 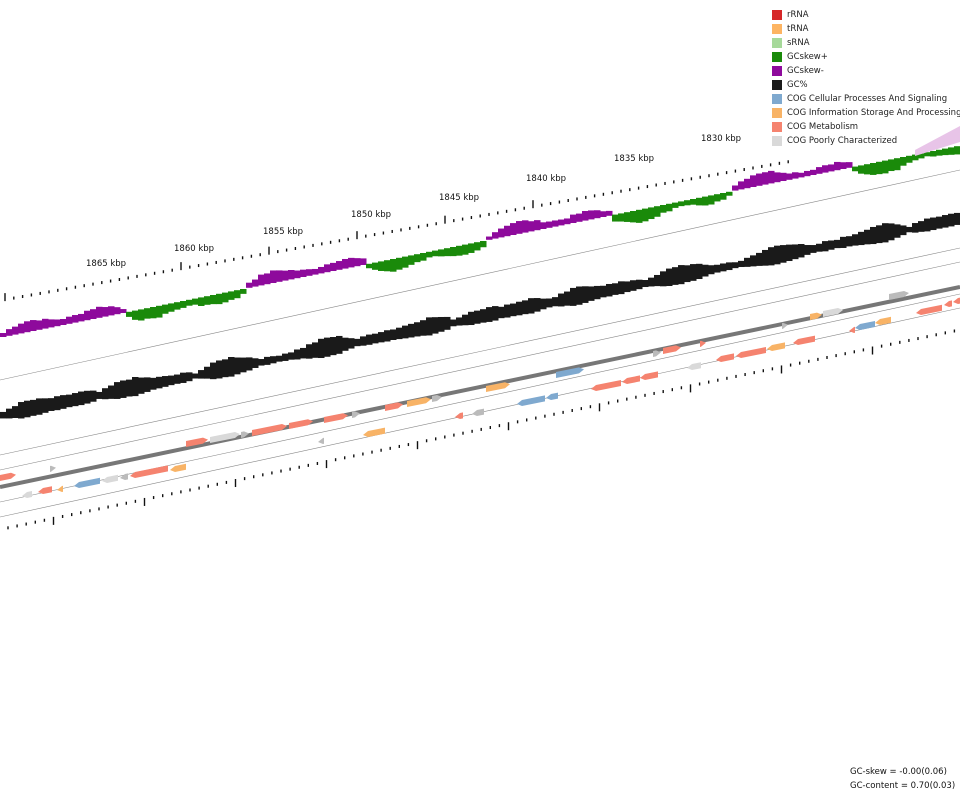 What do you see at coordinates (797, 85) in the screenshot?
I see `legend-label: GC%` at bounding box center [797, 85].